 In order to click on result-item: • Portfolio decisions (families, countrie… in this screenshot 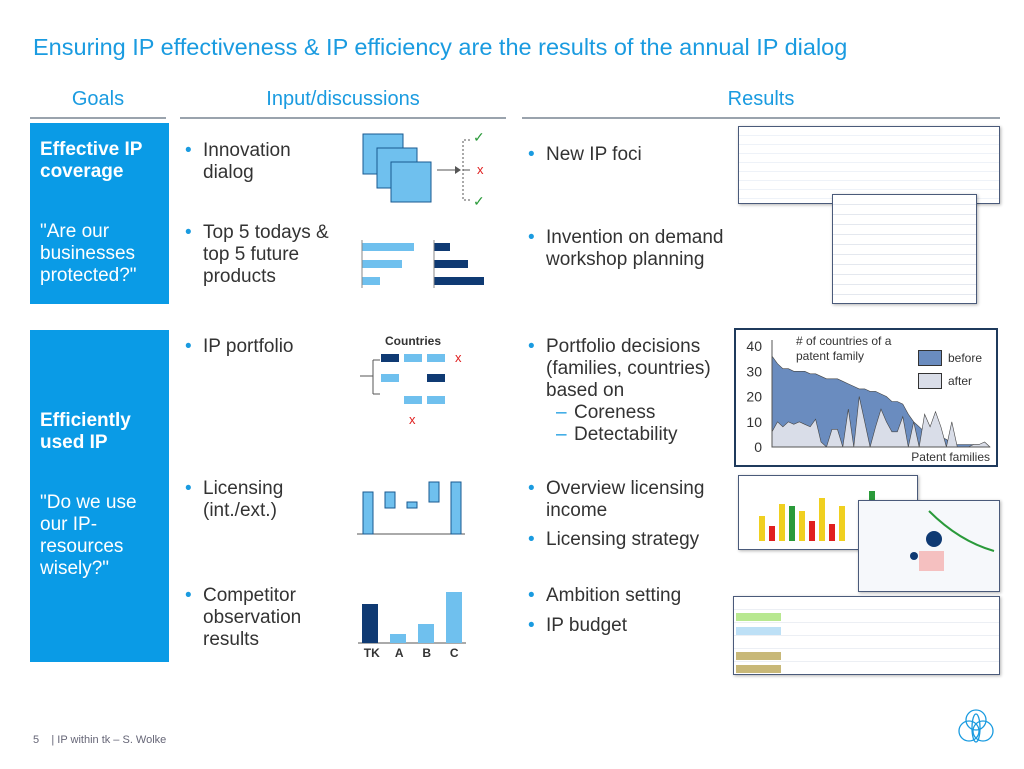, I will do `click(627, 391)`.